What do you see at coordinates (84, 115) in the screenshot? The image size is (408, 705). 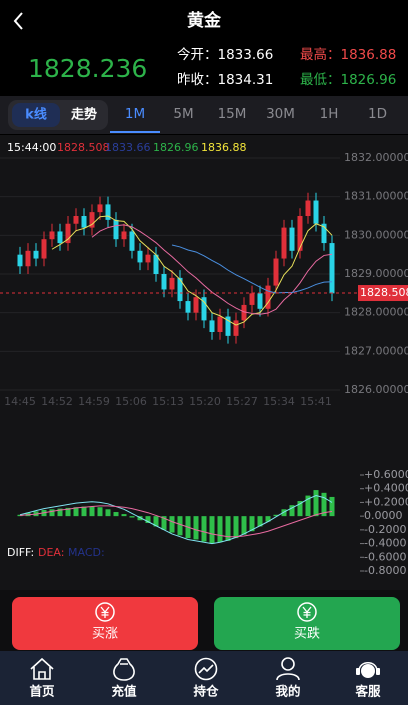 I see `mode-tab: 走势` at bounding box center [84, 115].